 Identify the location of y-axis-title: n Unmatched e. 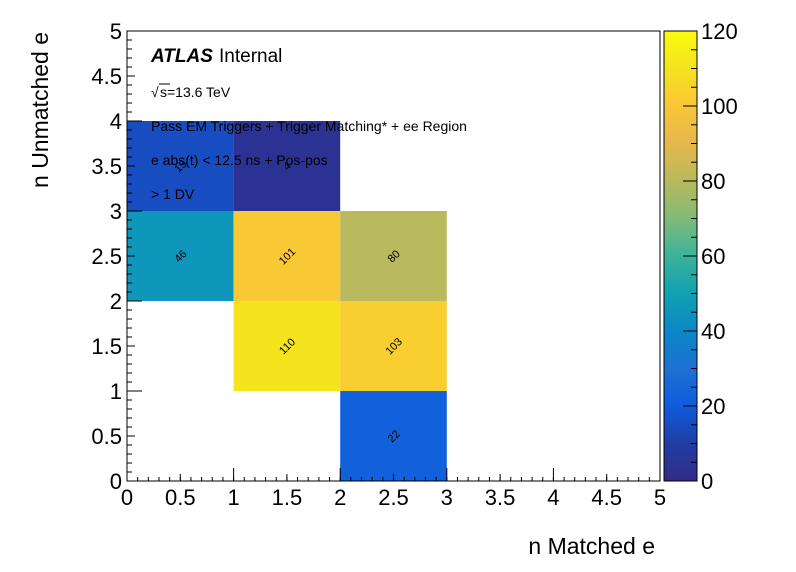
(40, 110).